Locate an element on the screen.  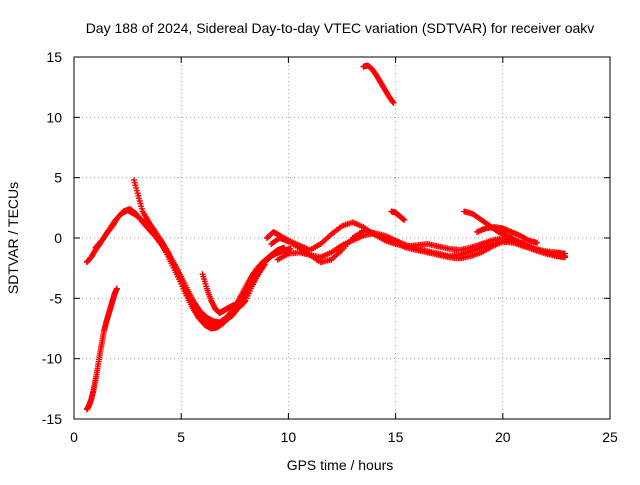
series-pass-j is located at coordinates (507, 235).